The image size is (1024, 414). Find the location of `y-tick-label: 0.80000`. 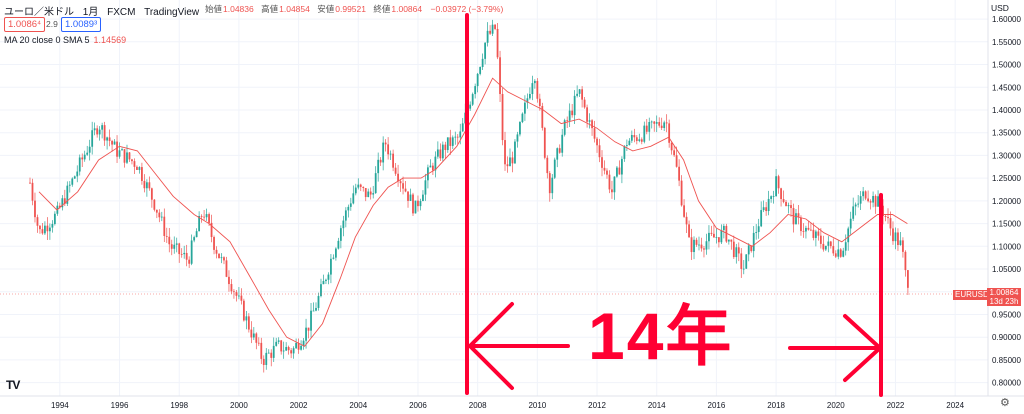

y-tick-label: 0.80000 is located at coordinates (1006, 383).